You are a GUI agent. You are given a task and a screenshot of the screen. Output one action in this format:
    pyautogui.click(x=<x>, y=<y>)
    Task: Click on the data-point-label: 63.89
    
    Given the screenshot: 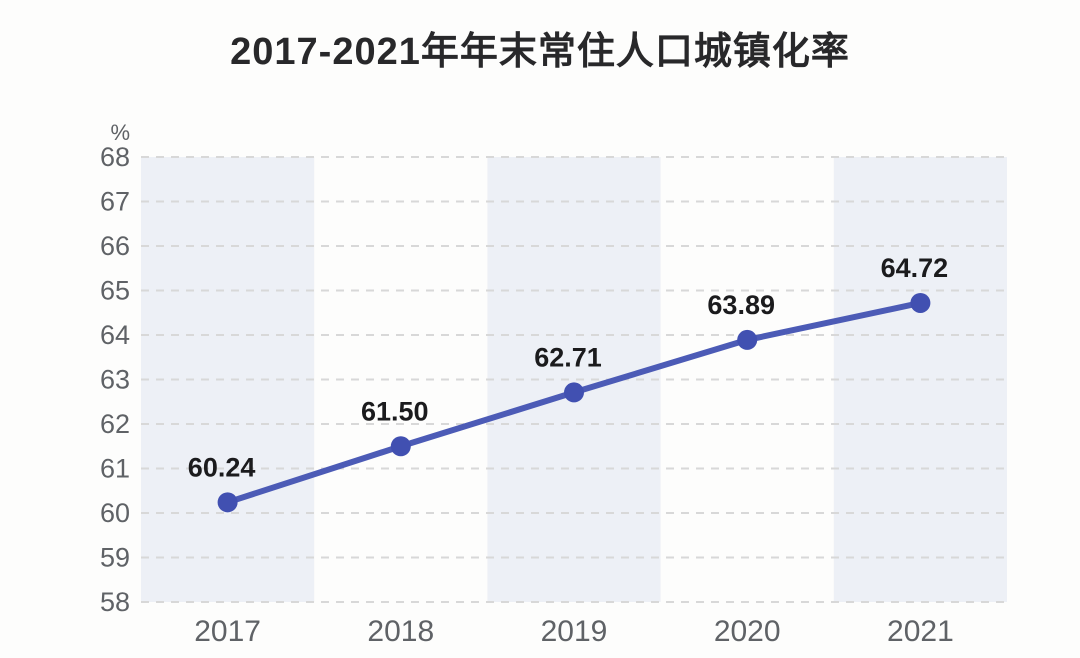 What is the action you would take?
    pyautogui.click(x=741, y=305)
    